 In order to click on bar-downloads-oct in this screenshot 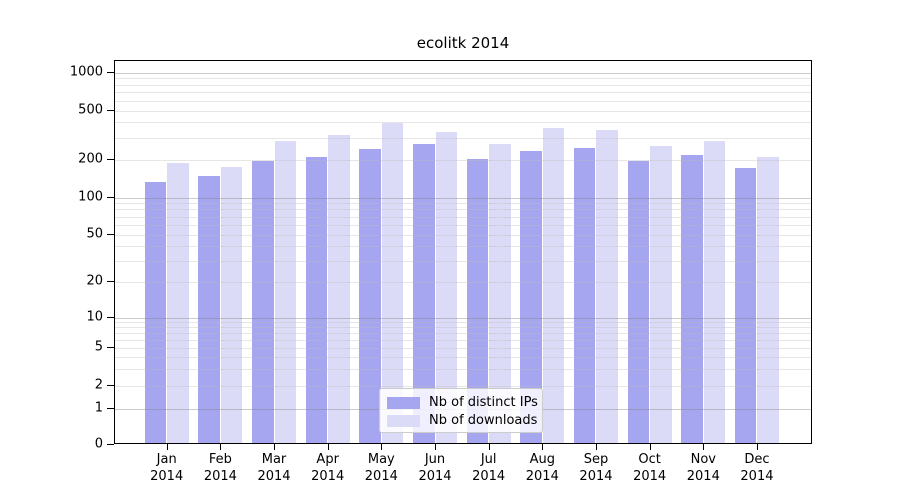, I will do `click(661, 294)`.